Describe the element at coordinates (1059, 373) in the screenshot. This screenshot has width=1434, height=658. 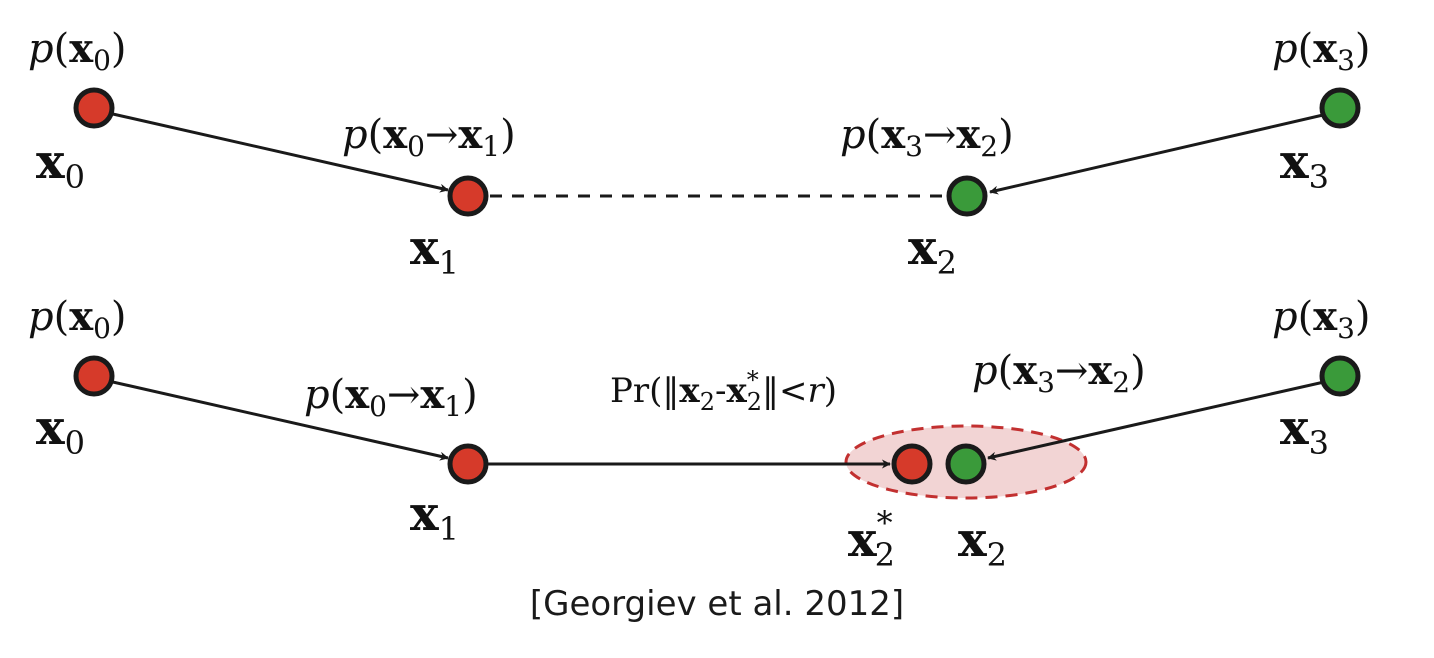
I see `label-p-x3-x2-bottom: p(x3→x2)` at that location.